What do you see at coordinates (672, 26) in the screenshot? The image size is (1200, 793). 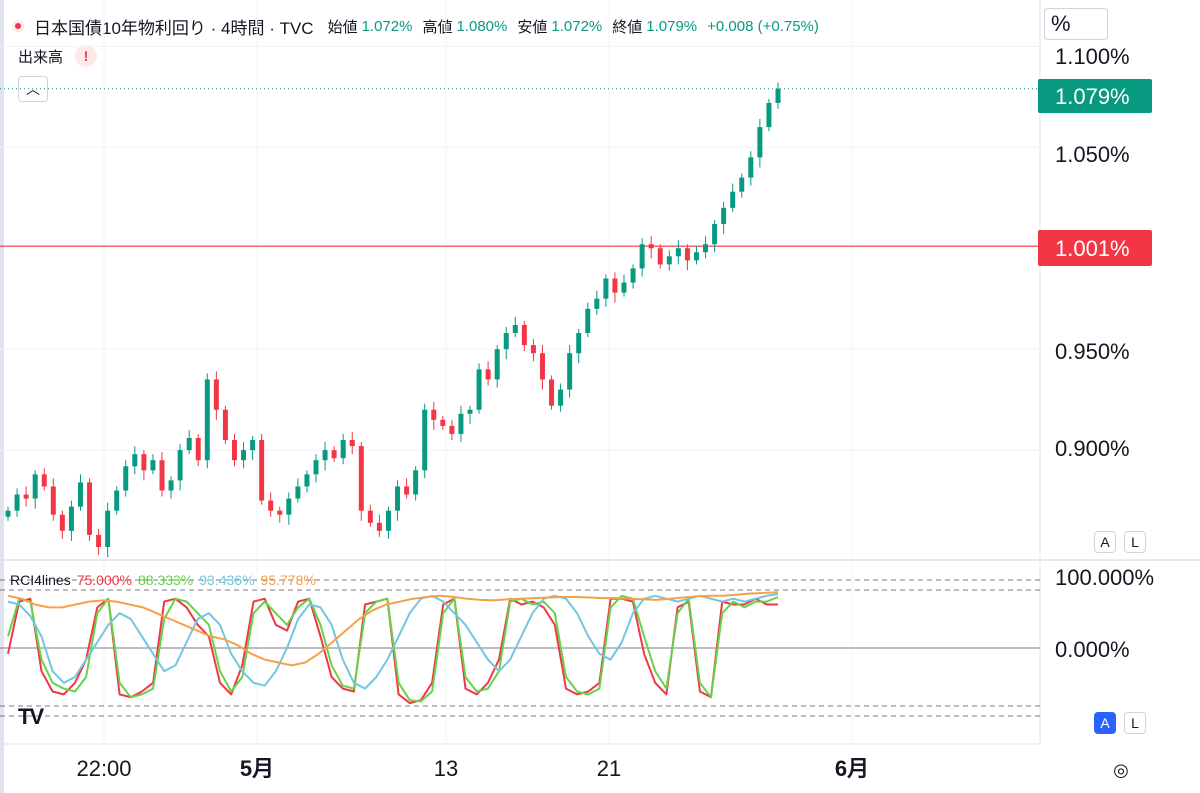 I see `close-value: 1.079%` at bounding box center [672, 26].